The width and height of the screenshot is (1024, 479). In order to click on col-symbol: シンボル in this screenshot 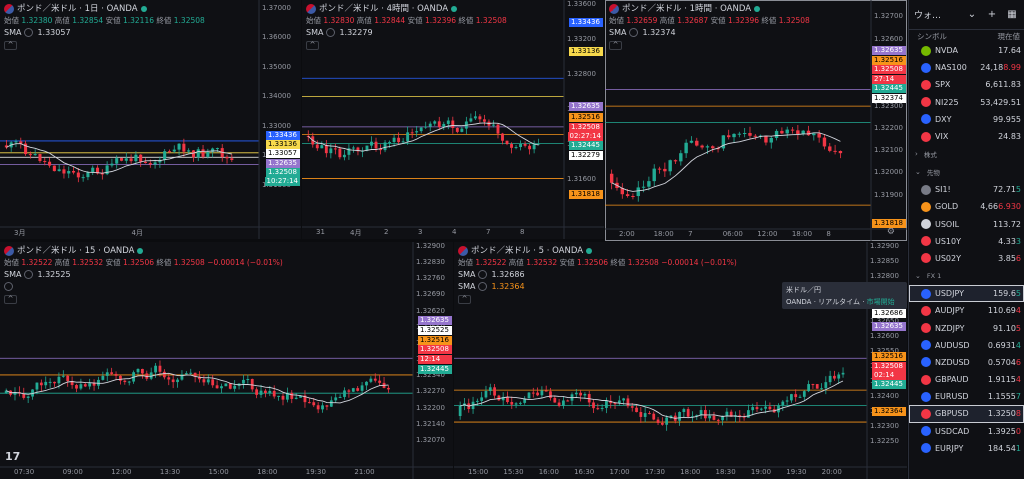, I will do `click(932, 36)`.